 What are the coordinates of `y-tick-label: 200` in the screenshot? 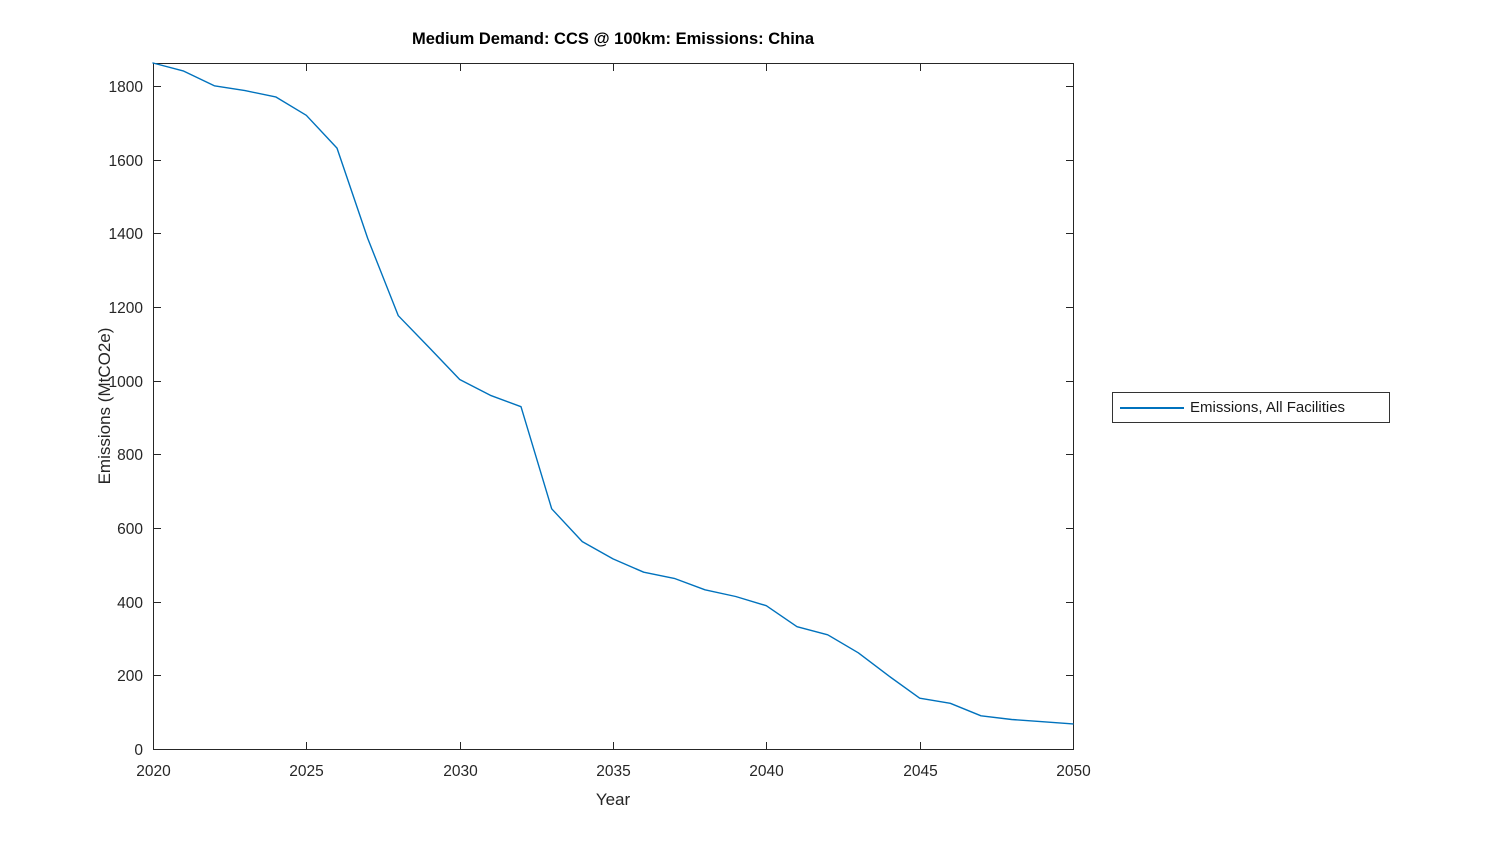 It's located at (130, 676).